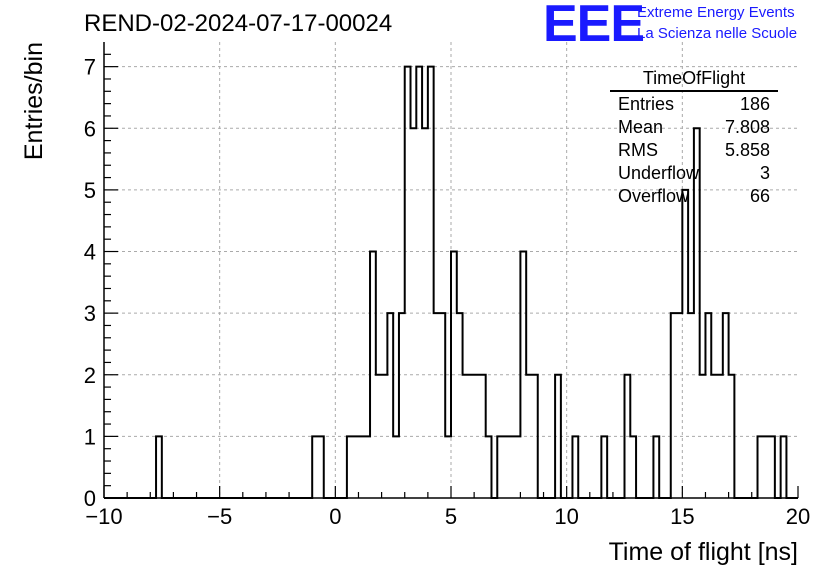 This screenshot has width=836, height=572. I want to click on y-tick-label: 6, so click(90, 128).